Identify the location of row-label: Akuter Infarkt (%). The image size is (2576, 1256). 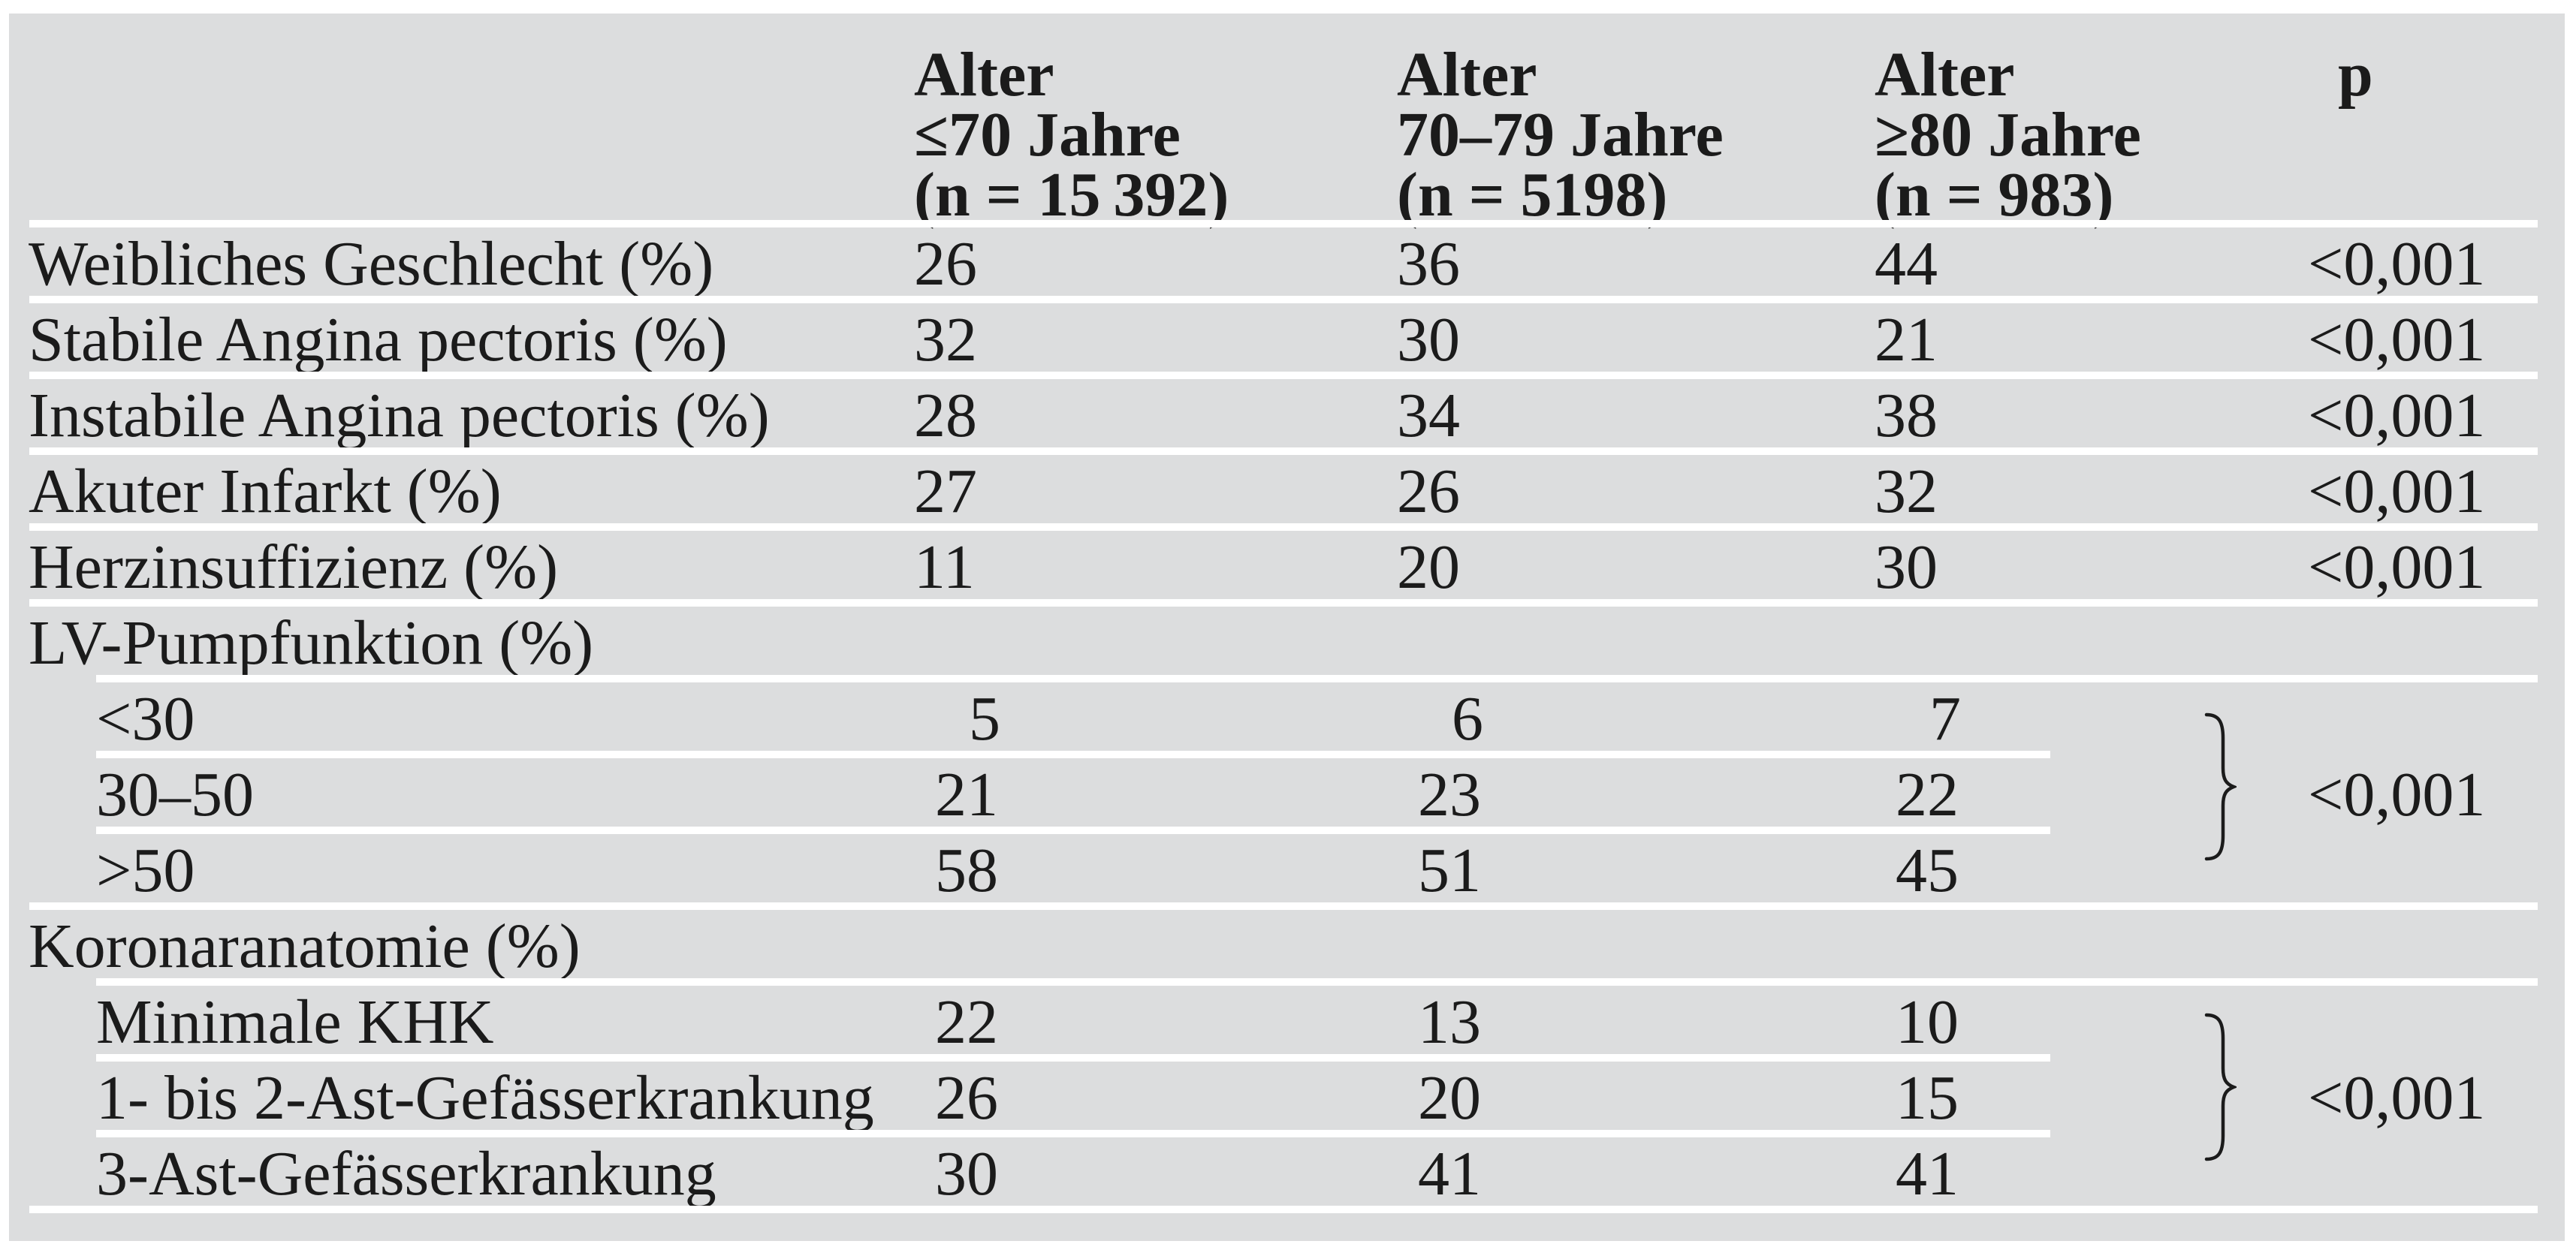
(265, 491).